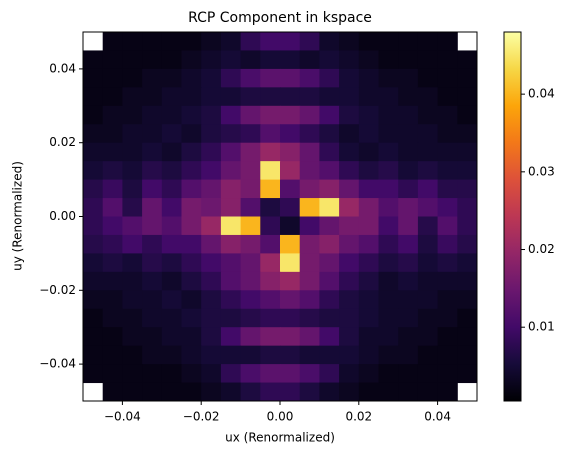 The image size is (572, 455). I want to click on x-tick-label: −0.04, so click(122, 417).